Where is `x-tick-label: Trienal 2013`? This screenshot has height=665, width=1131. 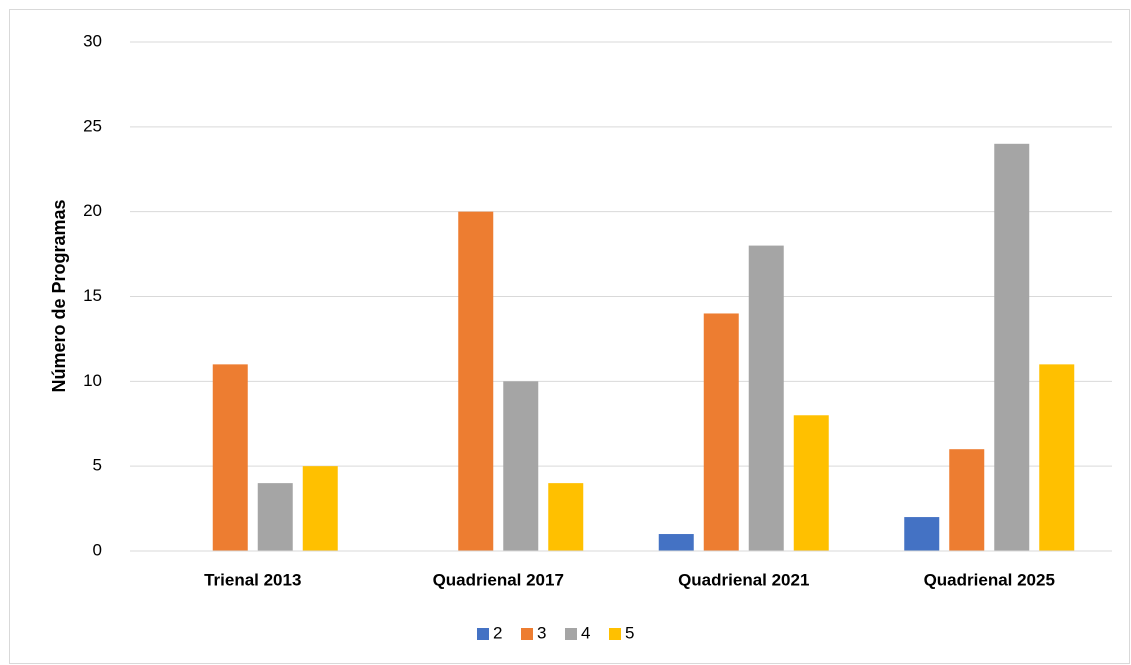 x-tick-label: Trienal 2013 is located at coordinates (252, 579).